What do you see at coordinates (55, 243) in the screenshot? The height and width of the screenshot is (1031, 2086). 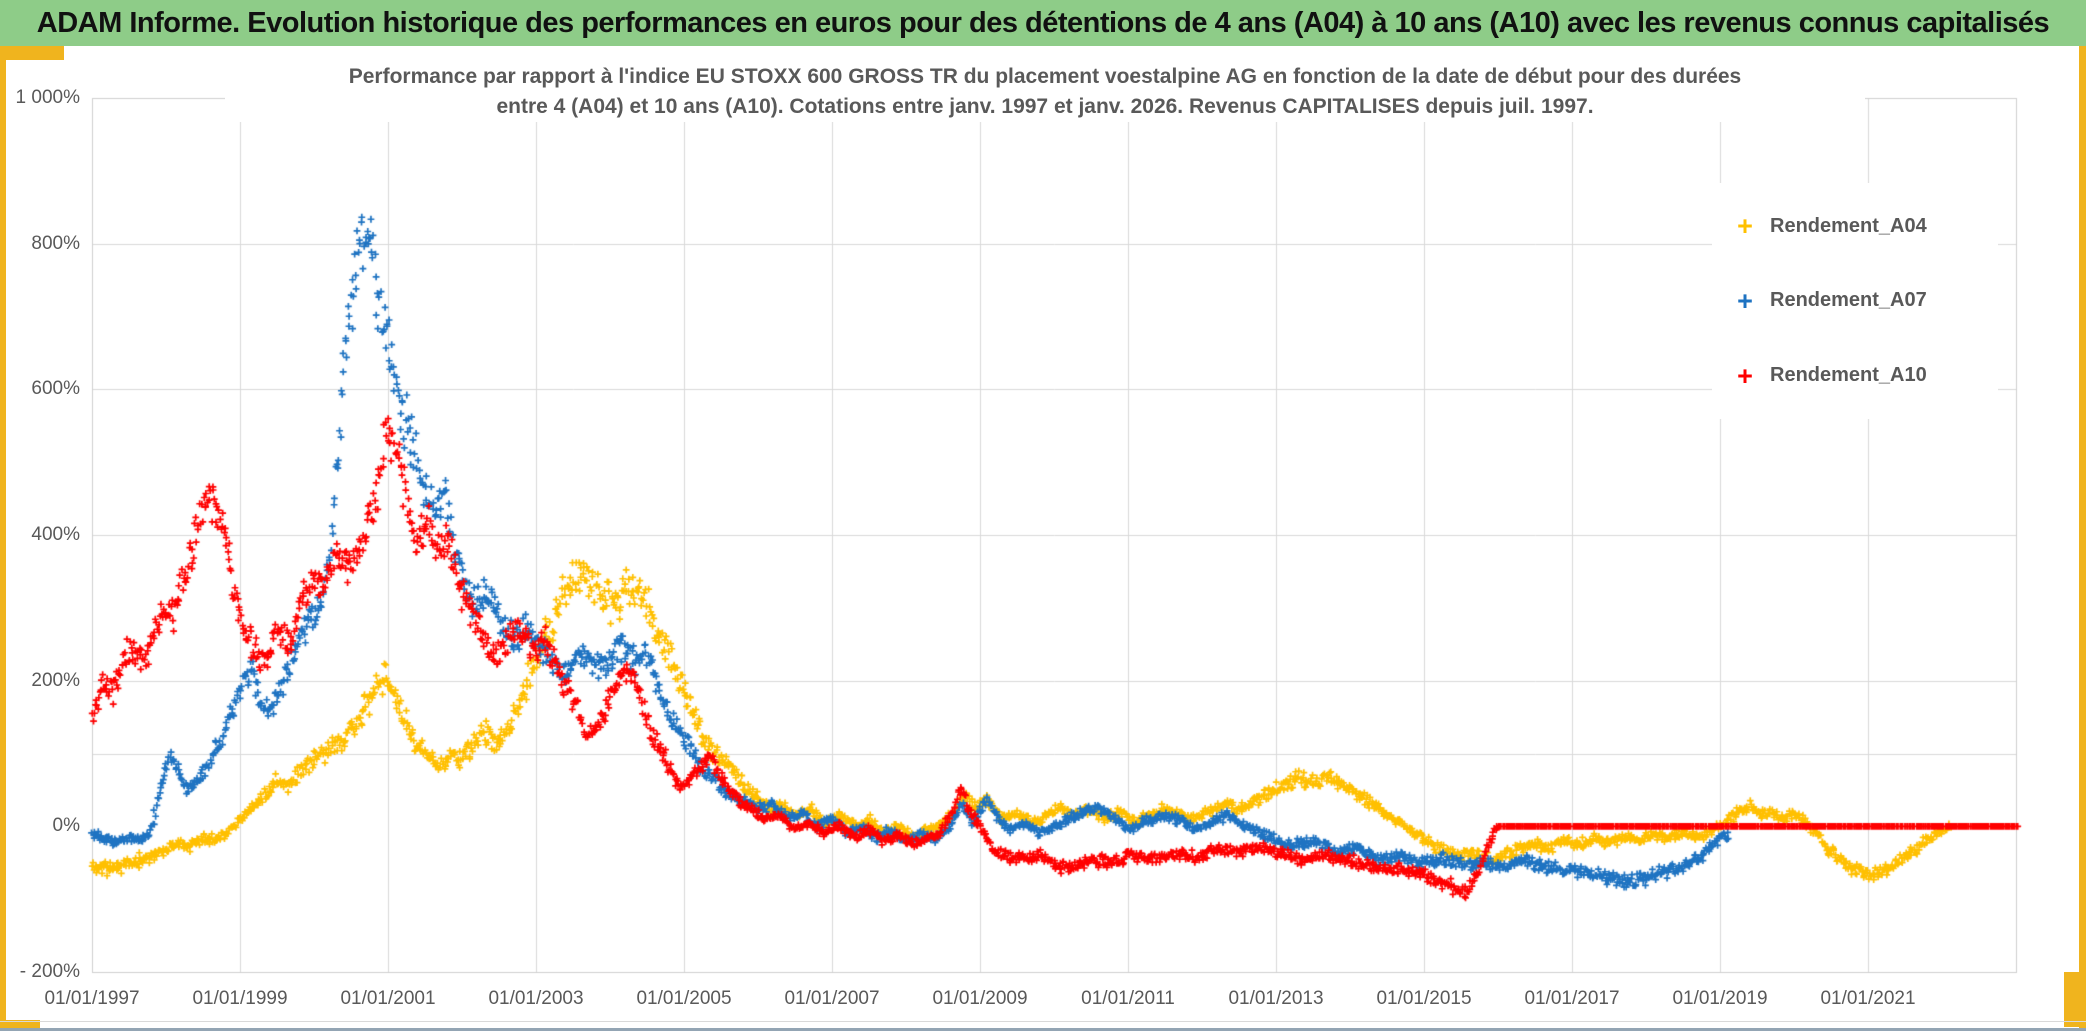 I see `y-tick-label: 800%` at bounding box center [55, 243].